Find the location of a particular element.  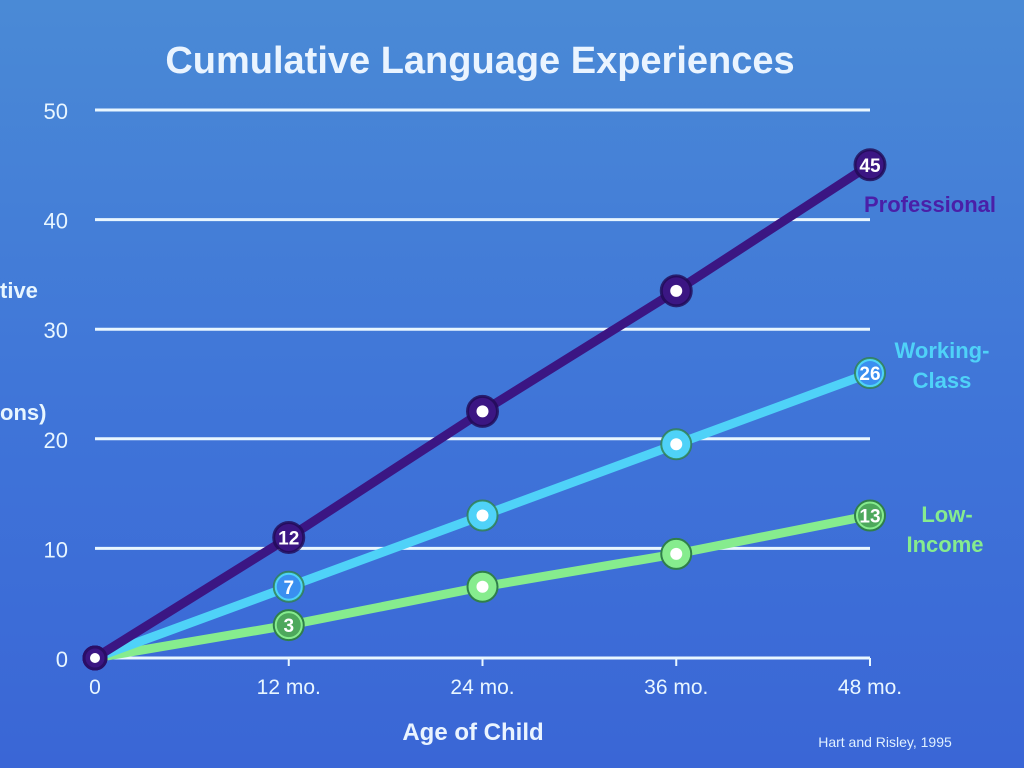

data-point-label: 3 is located at coordinates (288, 626).